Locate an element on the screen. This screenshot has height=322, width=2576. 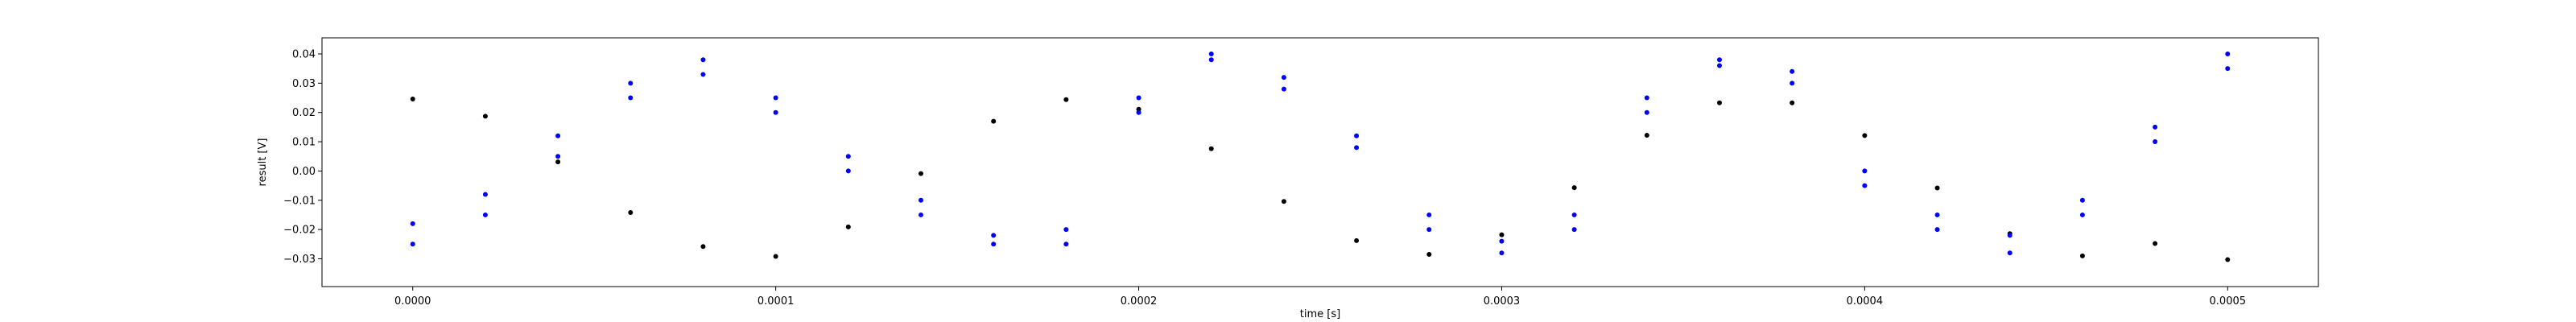
y-tick-label: −0.02 is located at coordinates (299, 231).